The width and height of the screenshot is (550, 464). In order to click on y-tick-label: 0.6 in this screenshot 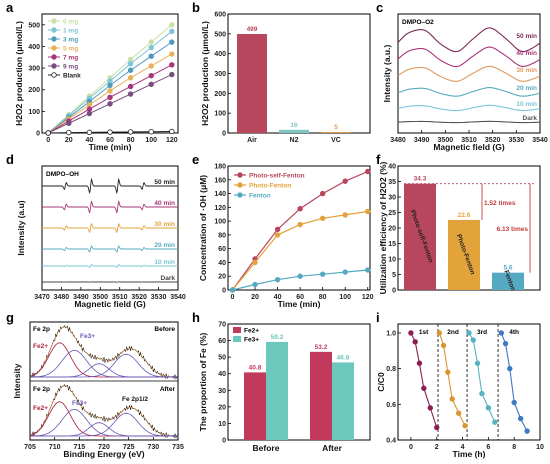, I will do `click(391, 405)`.